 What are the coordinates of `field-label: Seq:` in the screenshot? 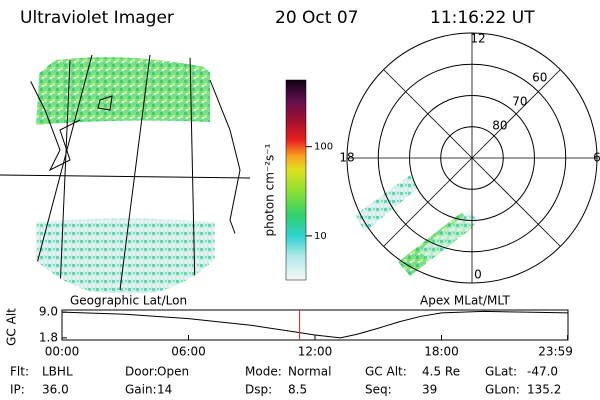 It's located at (378, 390).